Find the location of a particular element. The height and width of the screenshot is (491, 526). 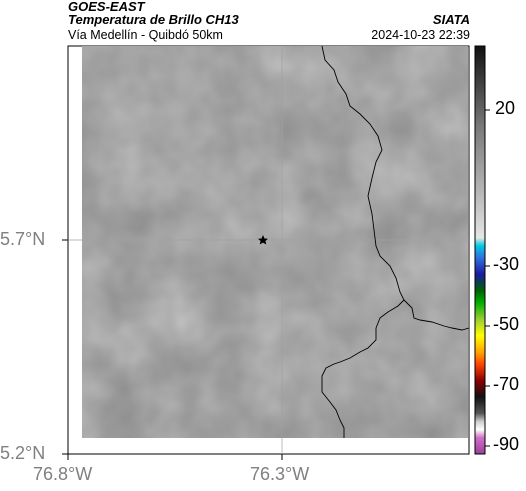

lat-label-5.7: 5.7°N is located at coordinates (23, 239).